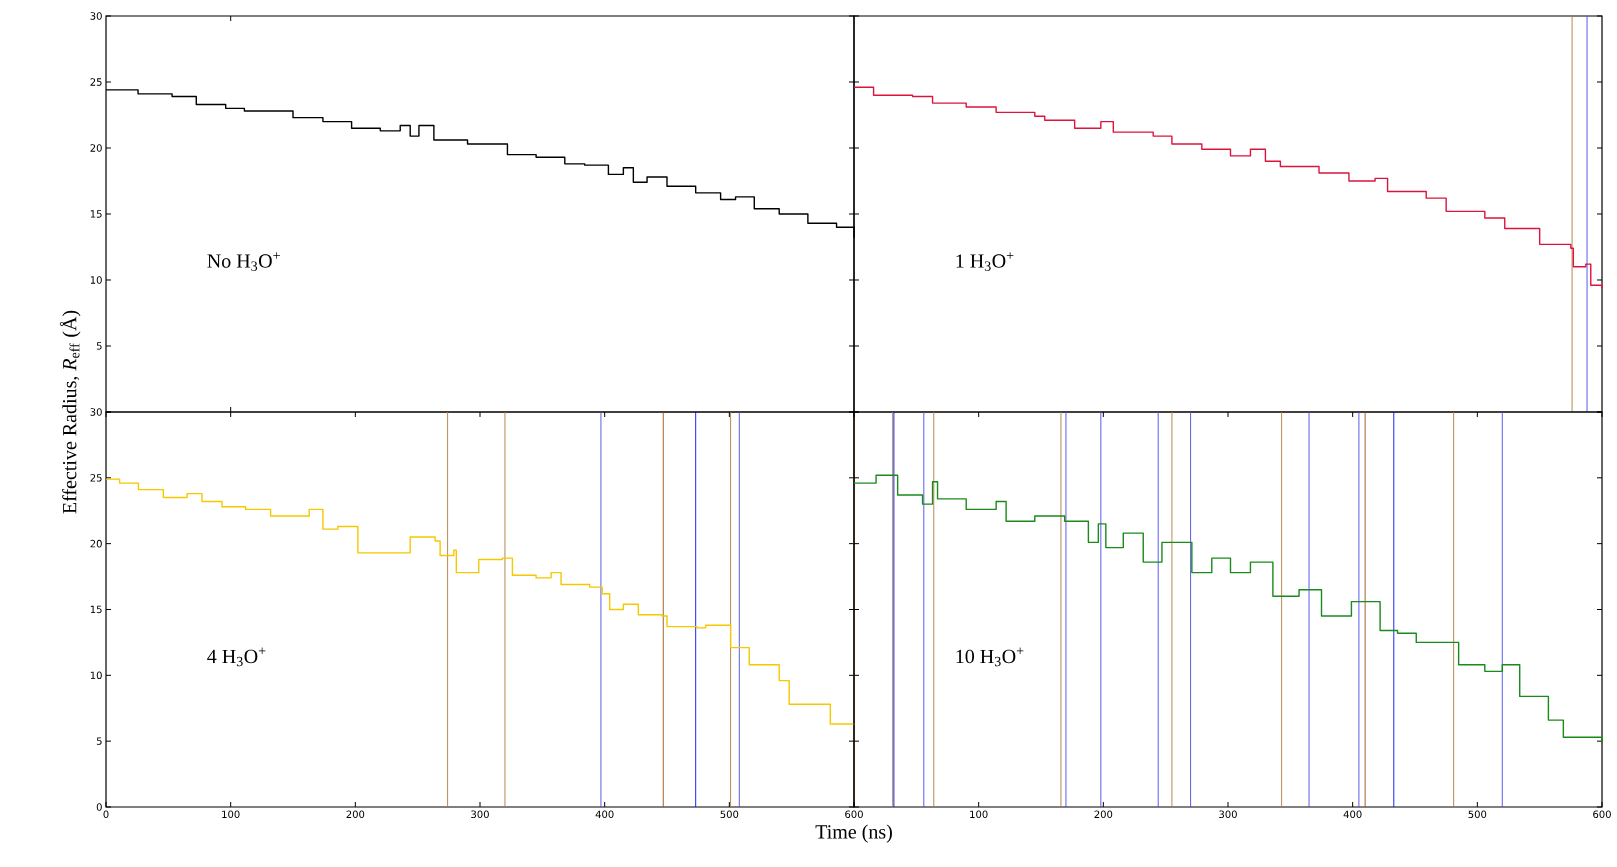 The width and height of the screenshot is (1617, 867). Describe the element at coordinates (99, 807) in the screenshot. I see `y-tick-label: 0` at that location.